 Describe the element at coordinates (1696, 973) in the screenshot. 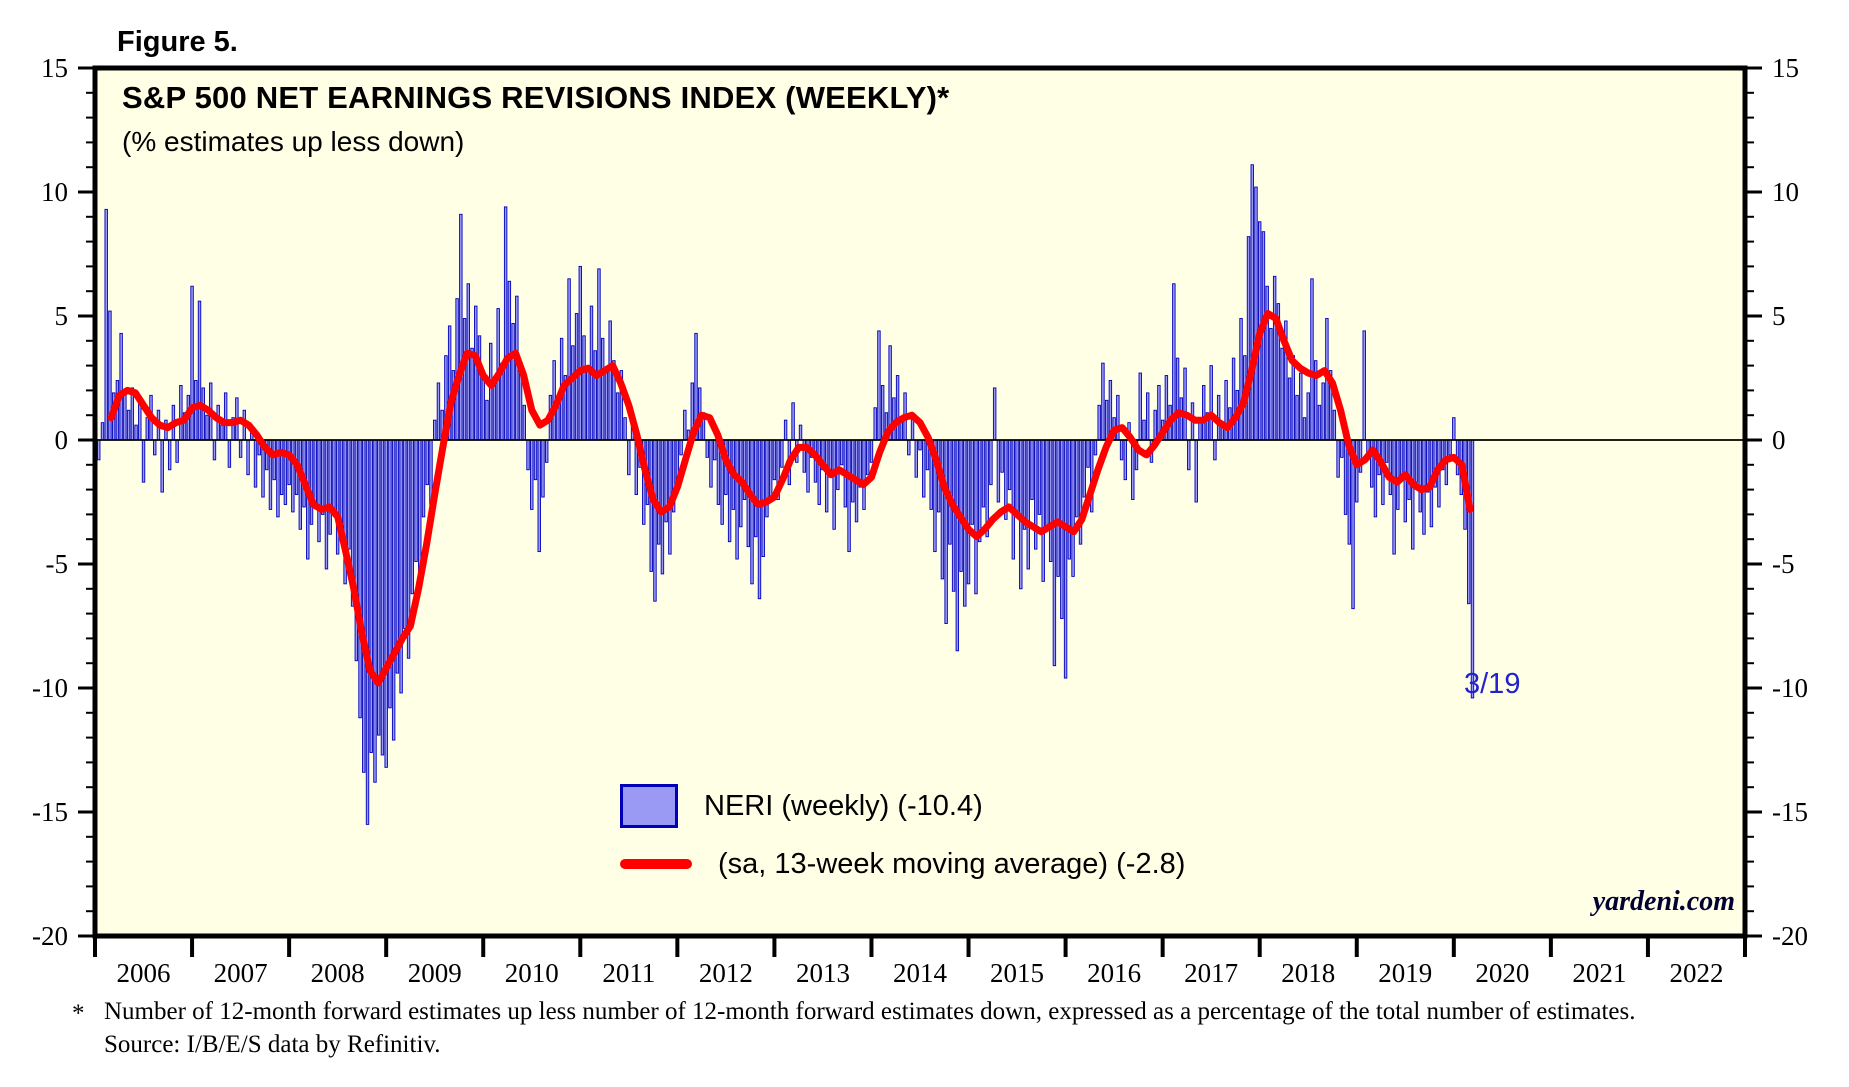

I see `x-axis-label-2022: 2022` at that location.